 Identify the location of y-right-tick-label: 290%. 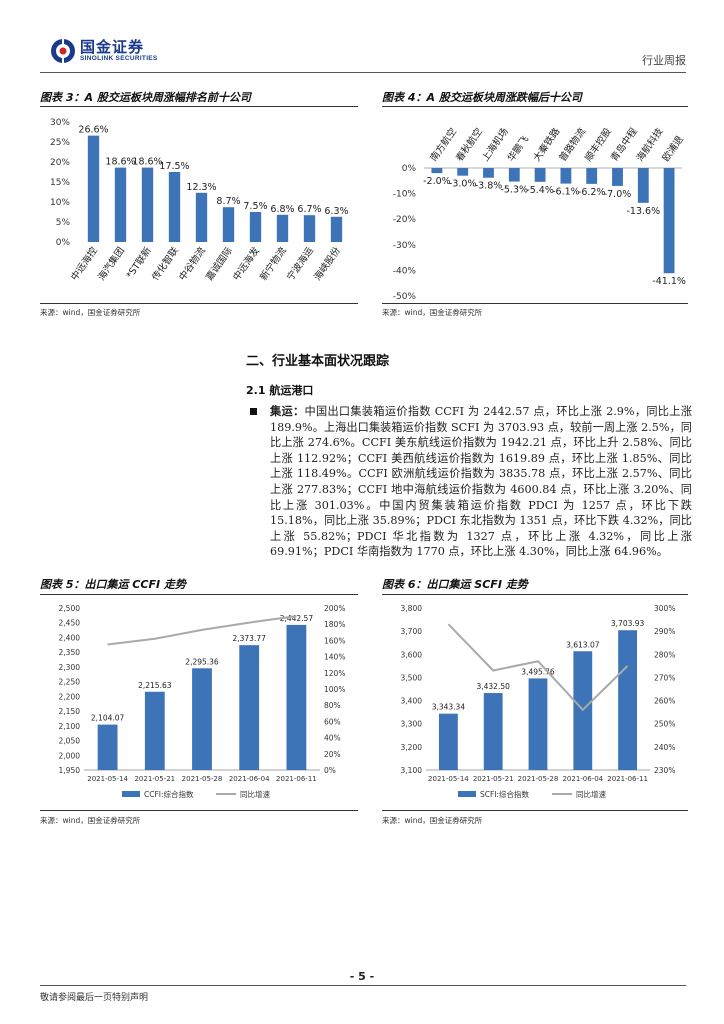
(664, 631).